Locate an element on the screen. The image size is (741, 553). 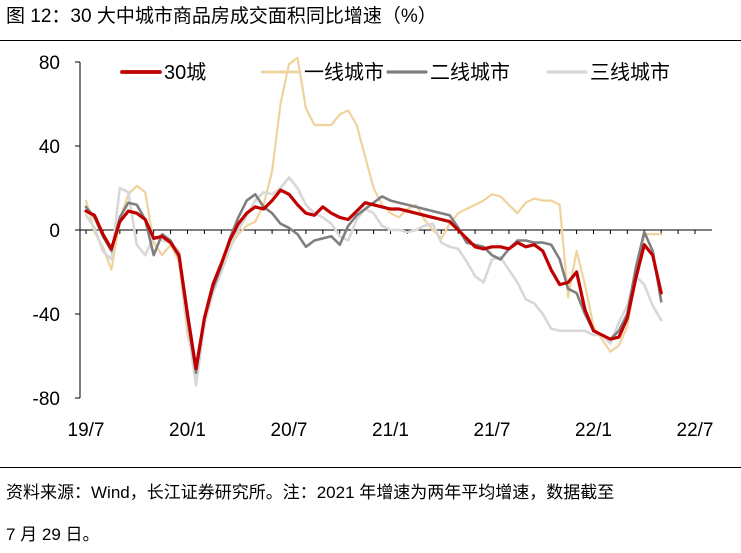
figure-title: 图 12：30 大中城市商品房成交面积同比增速（%） is located at coordinates (221, 16).